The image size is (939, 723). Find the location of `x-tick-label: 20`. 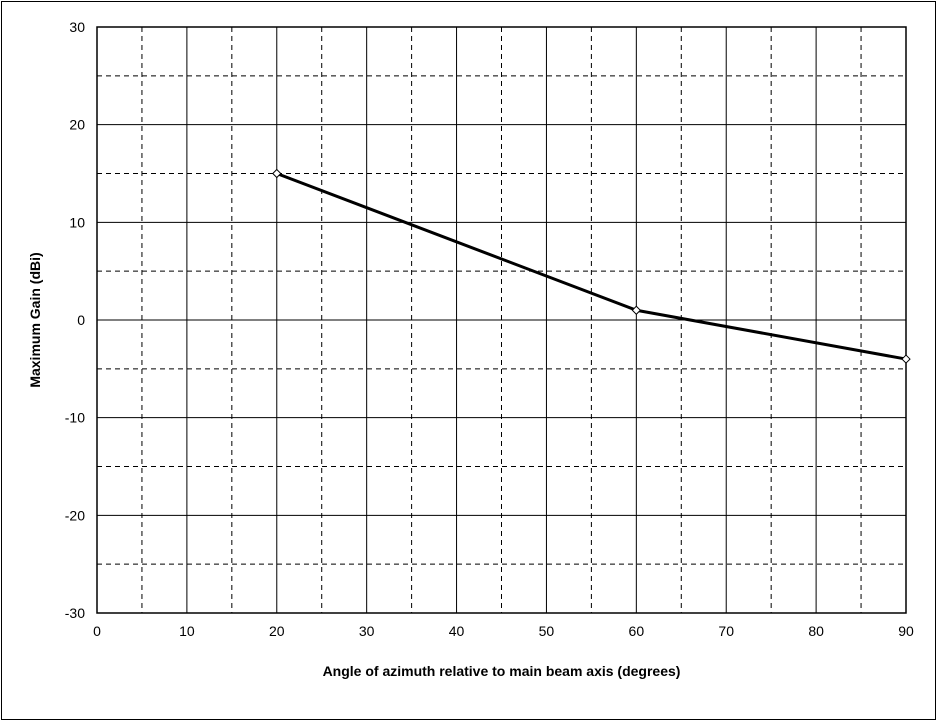

x-tick-label: 20 is located at coordinates (277, 631).